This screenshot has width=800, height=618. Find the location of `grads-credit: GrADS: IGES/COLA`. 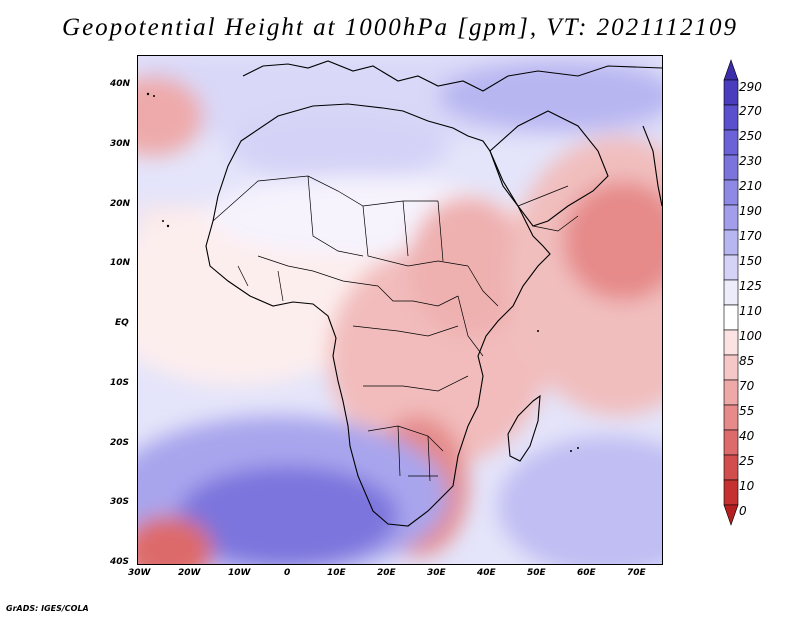

grads-credit: GrADS: IGES/COLA is located at coordinates (47, 608).